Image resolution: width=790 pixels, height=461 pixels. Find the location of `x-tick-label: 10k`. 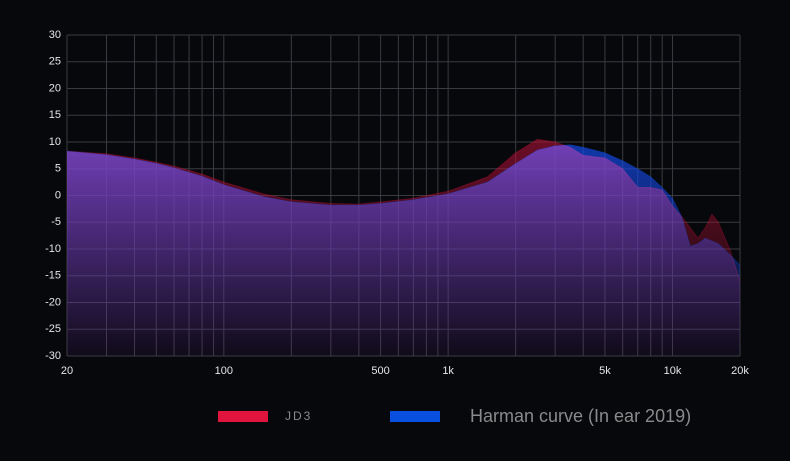

x-tick-label: 10k is located at coordinates (673, 371).